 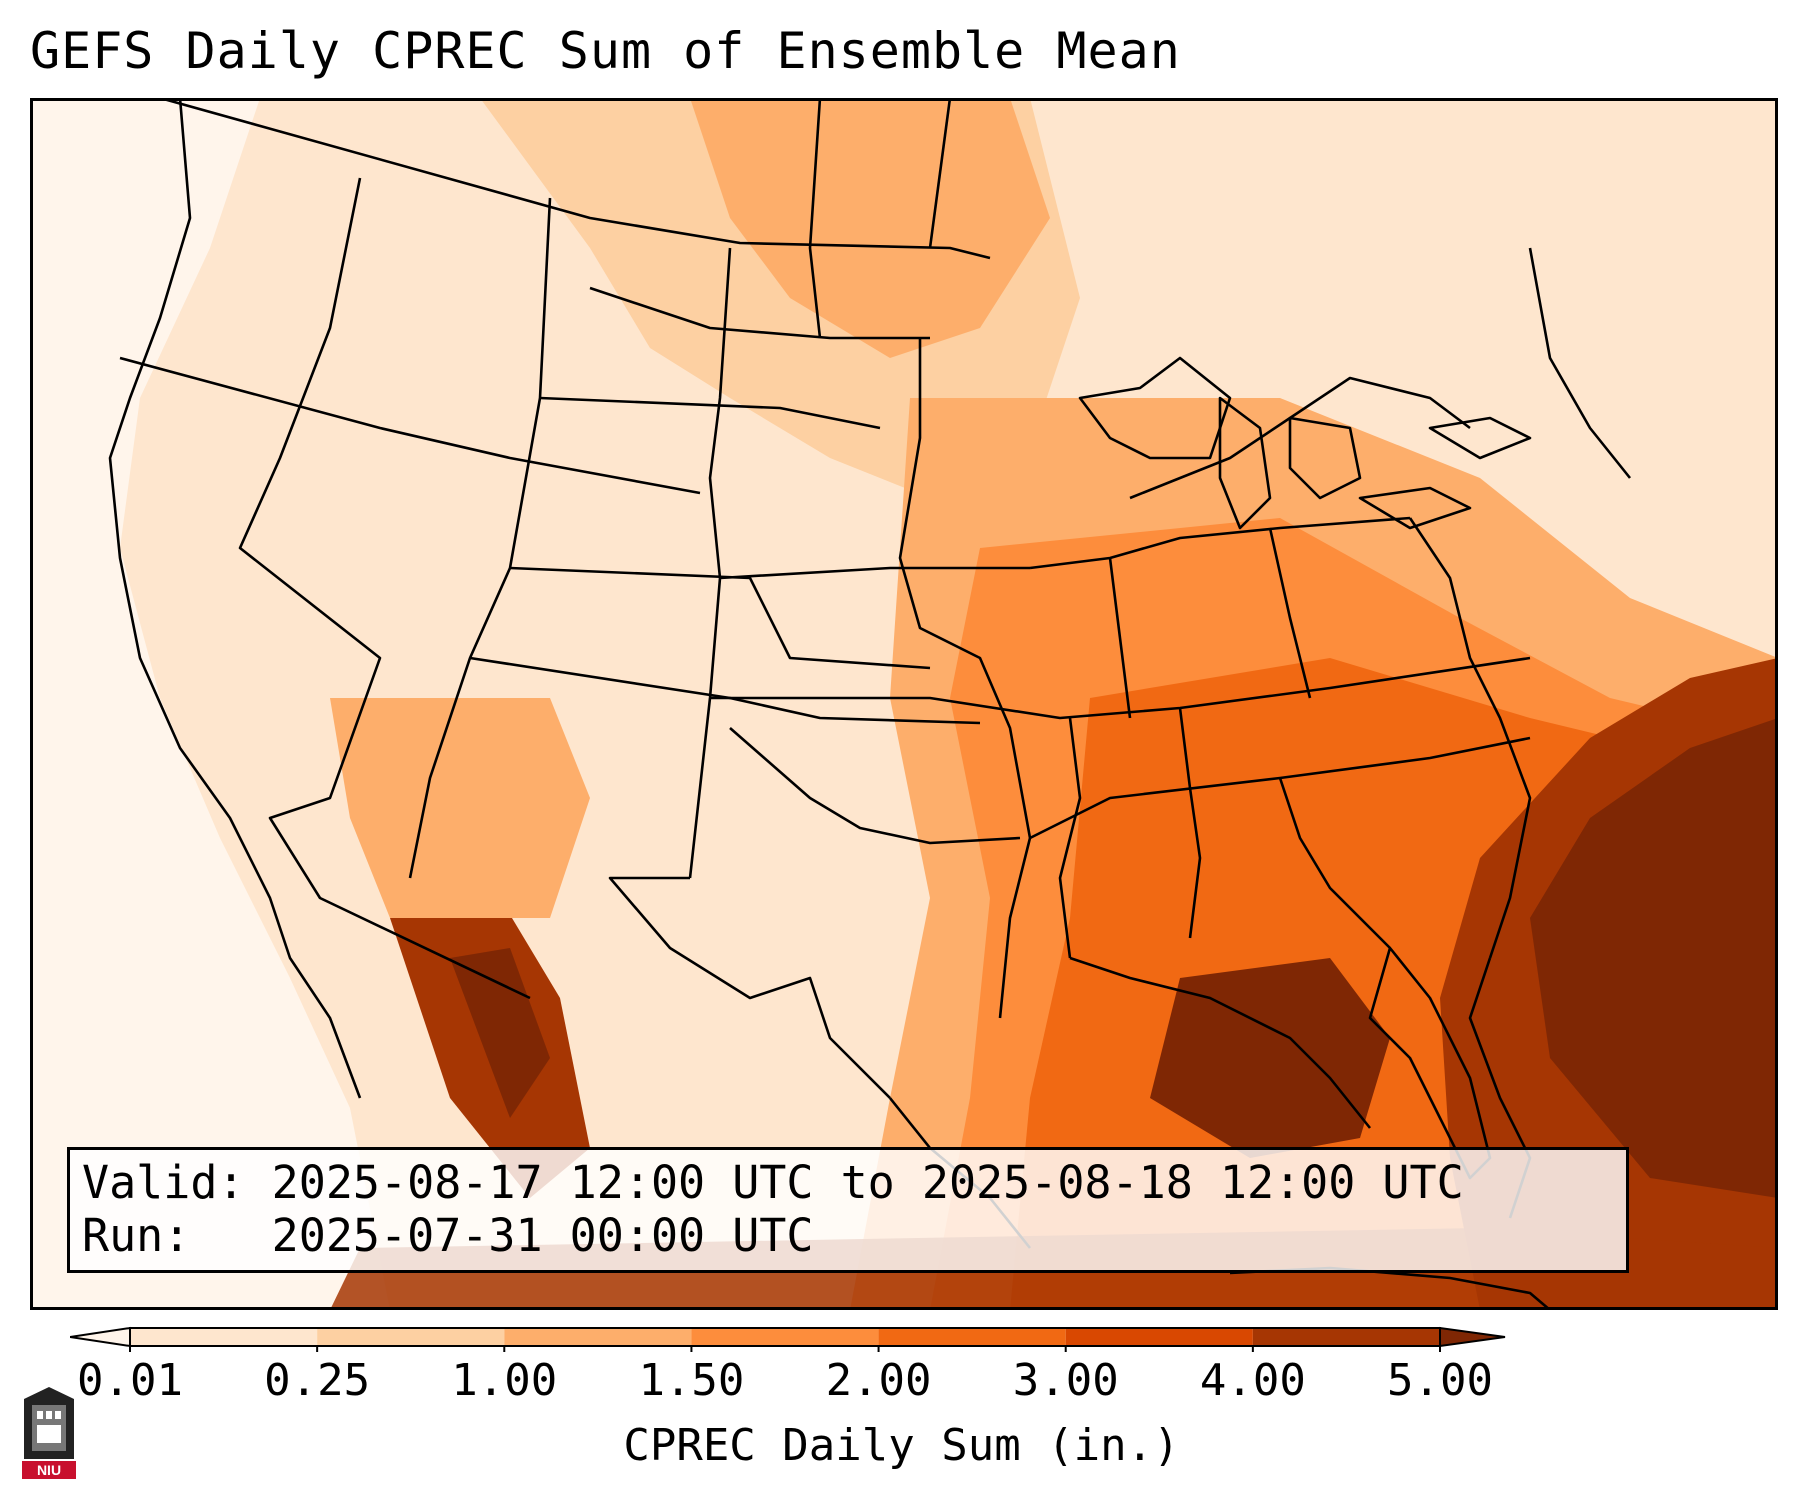 I want to click on logo-banner-icon, so click(x=49, y=1470).